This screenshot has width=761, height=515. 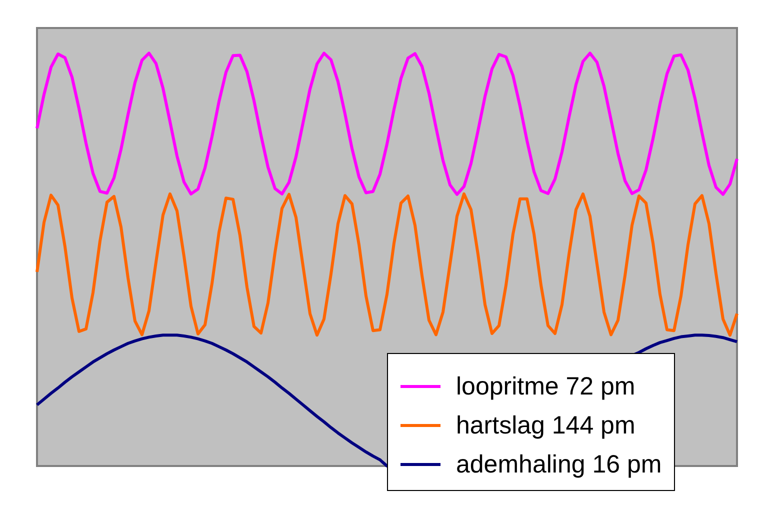 What do you see at coordinates (546, 386) in the screenshot?
I see `legend-label: loopritme 72 pm` at bounding box center [546, 386].